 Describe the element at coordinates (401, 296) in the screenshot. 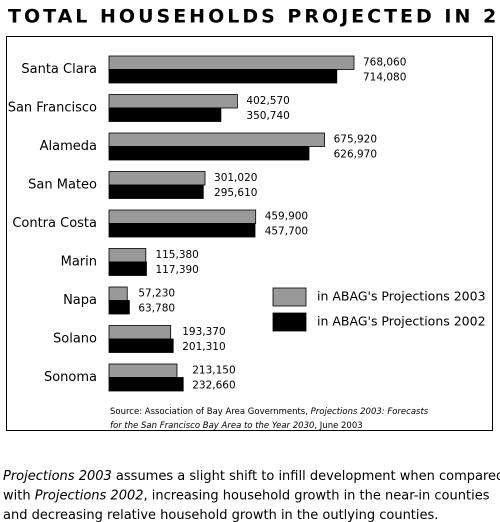

I see `legend-label: in ABAG's Projections 2003` at that location.